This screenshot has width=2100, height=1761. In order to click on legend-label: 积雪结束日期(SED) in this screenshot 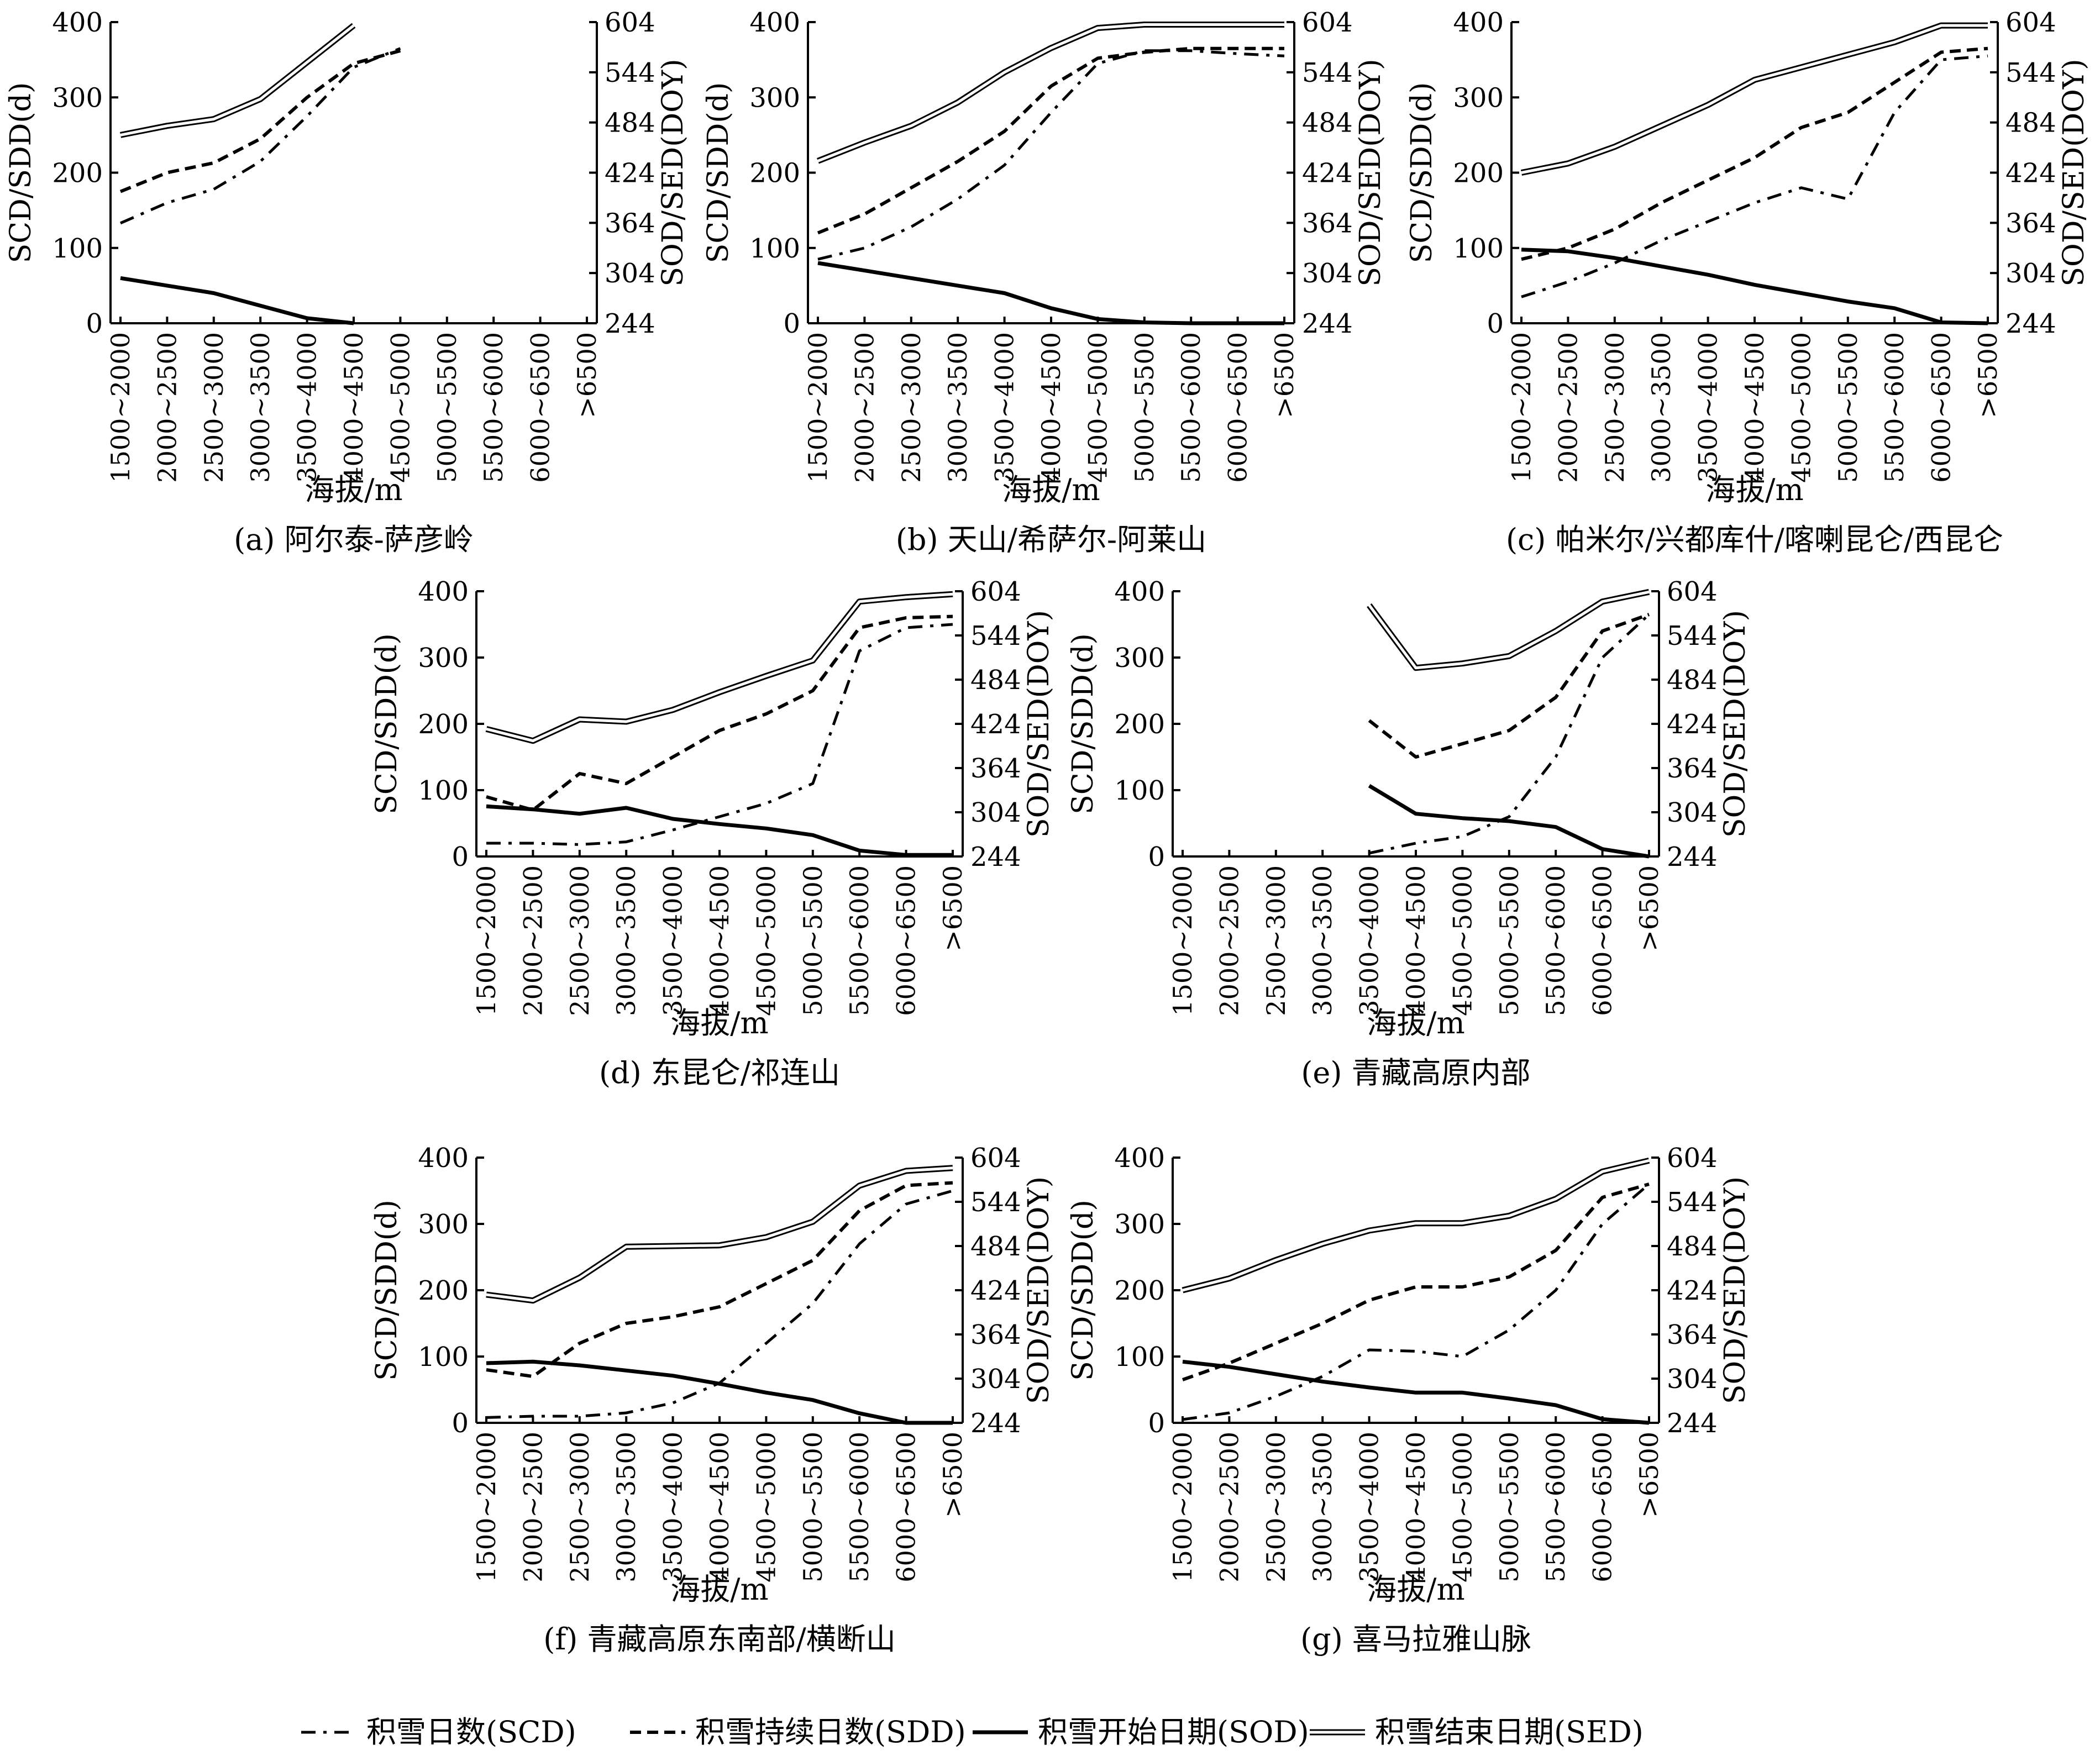, I will do `click(1509, 1732)`.